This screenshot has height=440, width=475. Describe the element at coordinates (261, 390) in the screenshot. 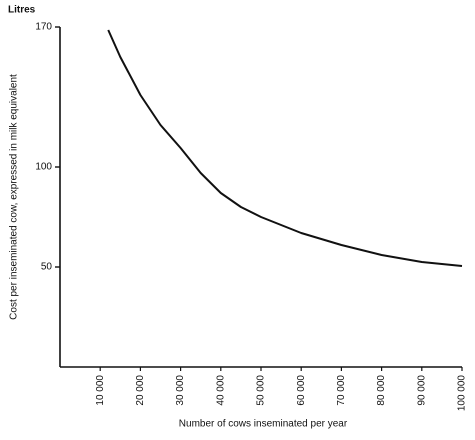

I see `x-tick-label: 50 000` at that location.